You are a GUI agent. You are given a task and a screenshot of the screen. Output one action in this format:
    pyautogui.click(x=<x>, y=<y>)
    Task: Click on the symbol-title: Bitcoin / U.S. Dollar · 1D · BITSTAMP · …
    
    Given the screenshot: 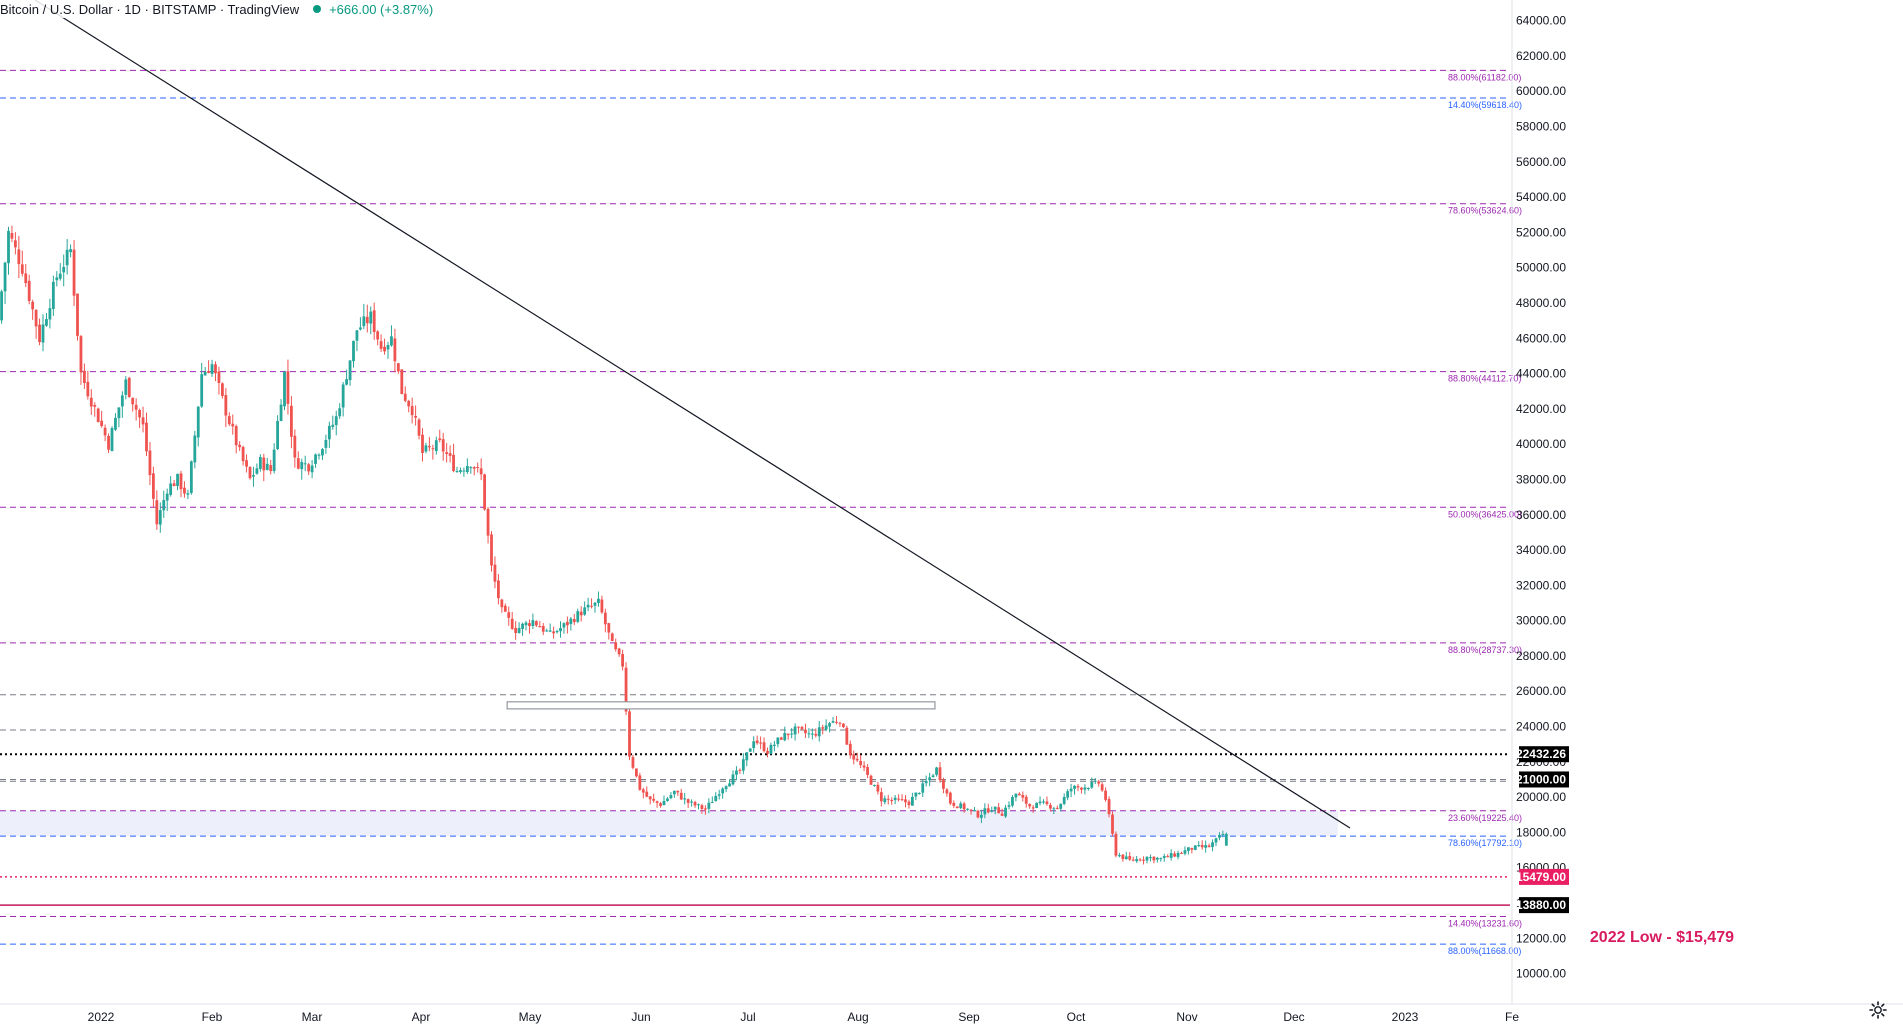 What is the action you would take?
    pyautogui.click(x=150, y=9)
    